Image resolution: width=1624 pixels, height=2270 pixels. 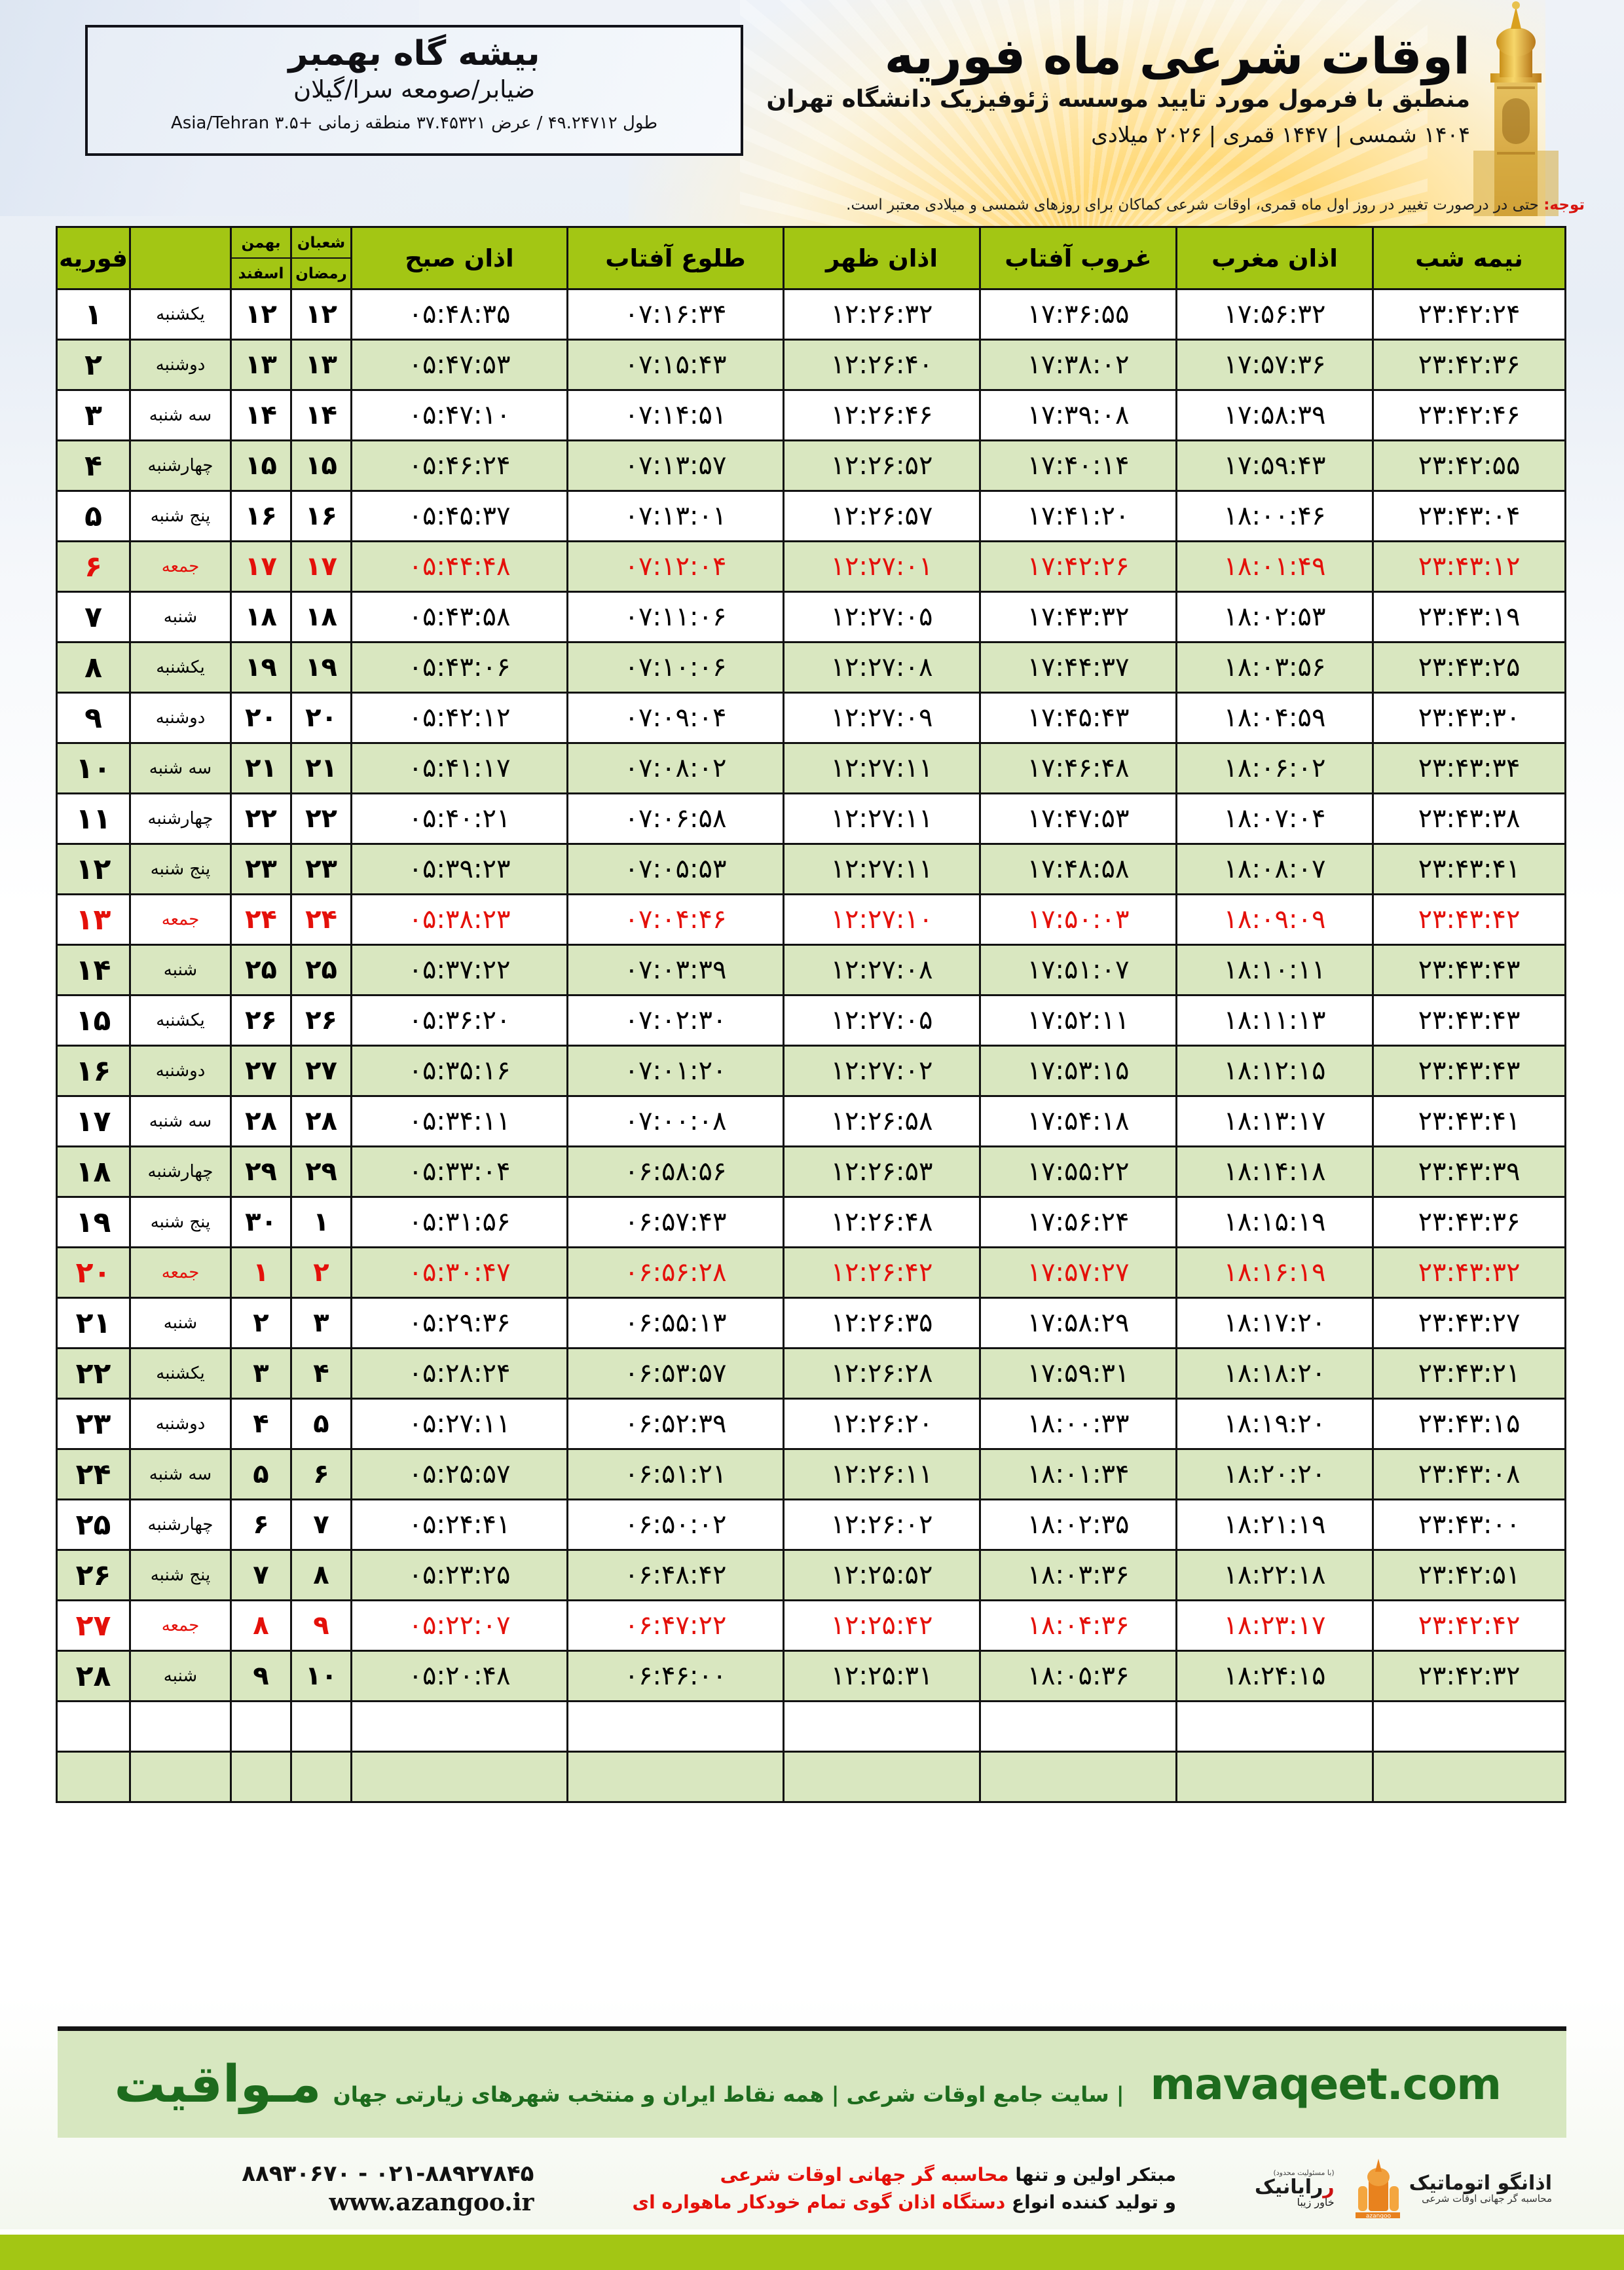 I want to click on cell-dhuhr: ۱۲:۲۷:۱۱, so click(x=882, y=768).